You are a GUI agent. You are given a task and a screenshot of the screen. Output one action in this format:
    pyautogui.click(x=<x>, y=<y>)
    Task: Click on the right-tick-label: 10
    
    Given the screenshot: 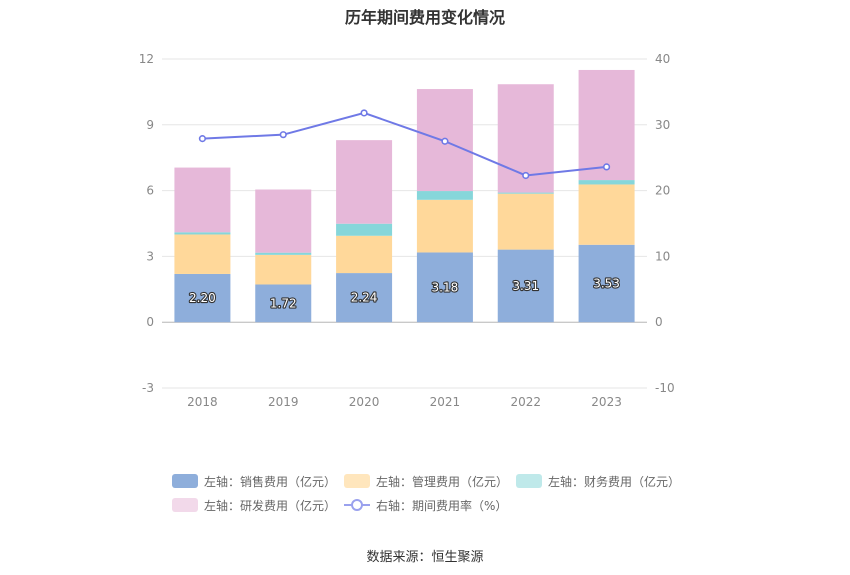 What is the action you would take?
    pyautogui.click(x=662, y=256)
    